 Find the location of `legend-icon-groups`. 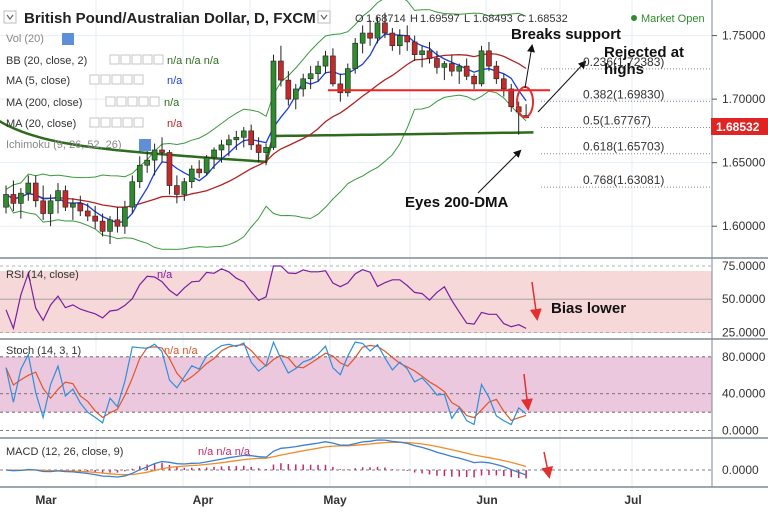

legend-icon-groups is located at coordinates (126, 91).